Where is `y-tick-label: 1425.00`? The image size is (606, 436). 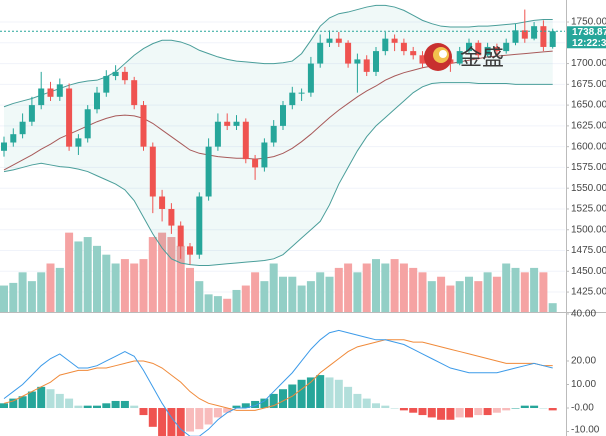 y-tick-label: 1425.00 is located at coordinates (588, 292).